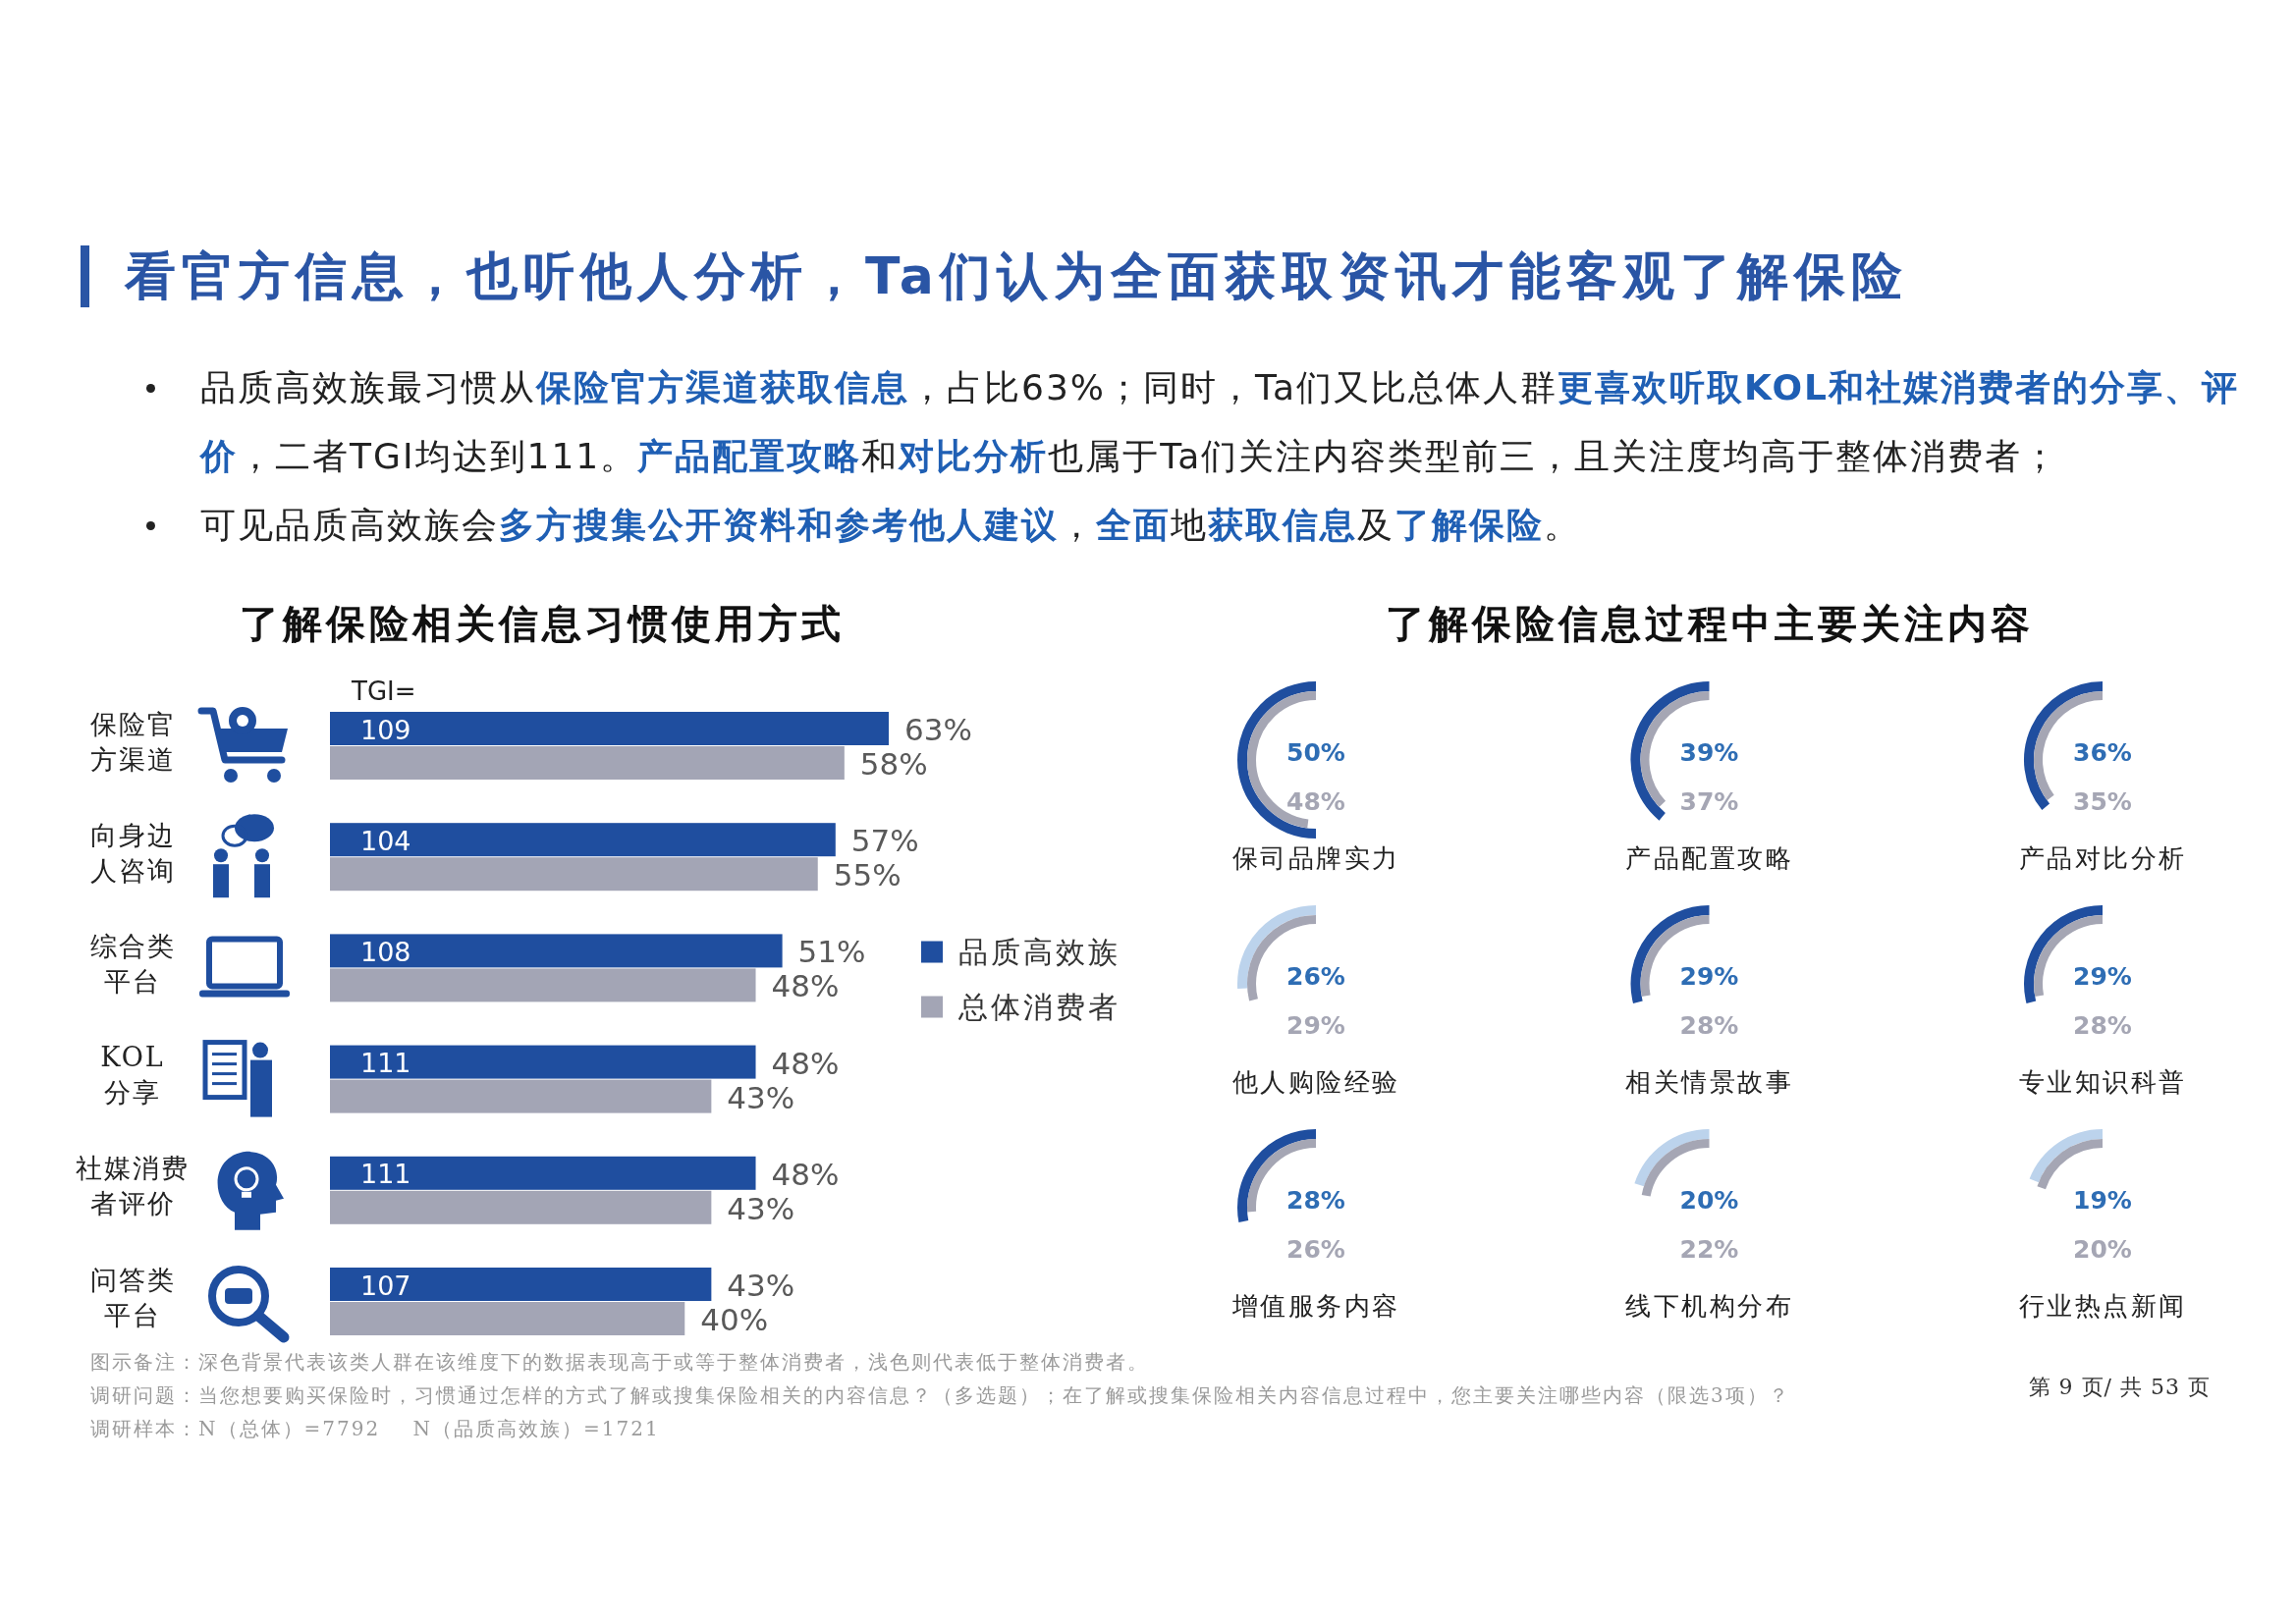 The height and width of the screenshot is (1623, 2296). Describe the element at coordinates (1709, 1082) in the screenshot. I see `category-label: 相关情景故事` at that location.